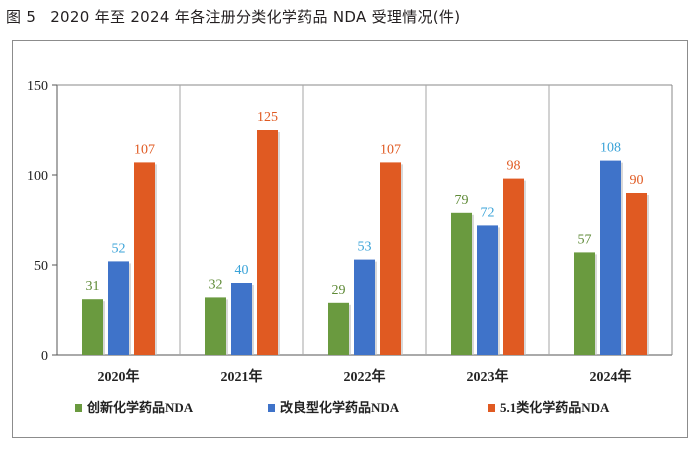 This screenshot has width=700, height=463. I want to click on data-label: 29, so click(339, 290).